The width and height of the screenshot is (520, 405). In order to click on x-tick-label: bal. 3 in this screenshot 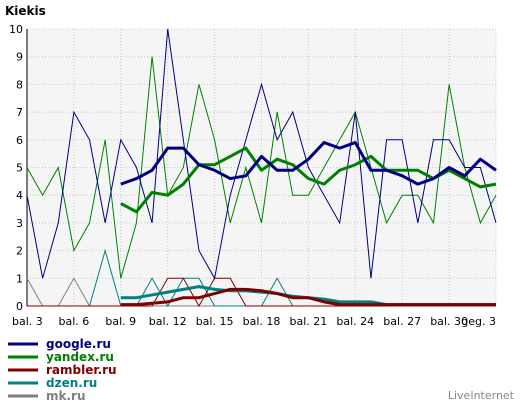, I will do `click(27, 321)`.